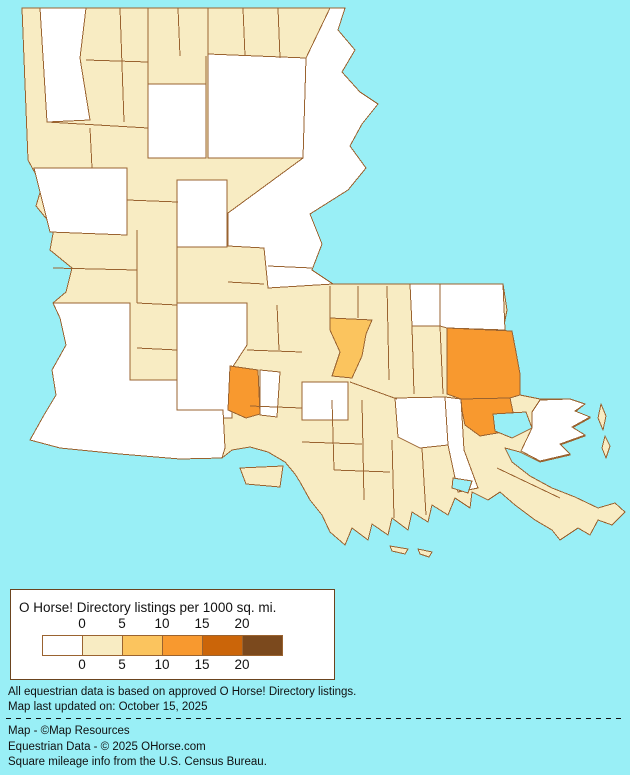  What do you see at coordinates (162, 623) in the screenshot?
I see `legend-tick-top: 10` at bounding box center [162, 623].